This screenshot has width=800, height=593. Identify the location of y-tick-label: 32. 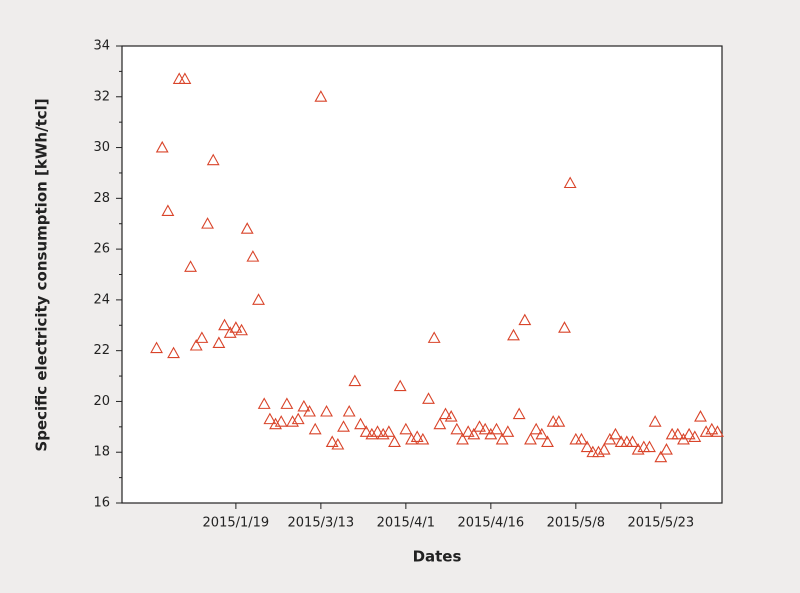
(101, 96).